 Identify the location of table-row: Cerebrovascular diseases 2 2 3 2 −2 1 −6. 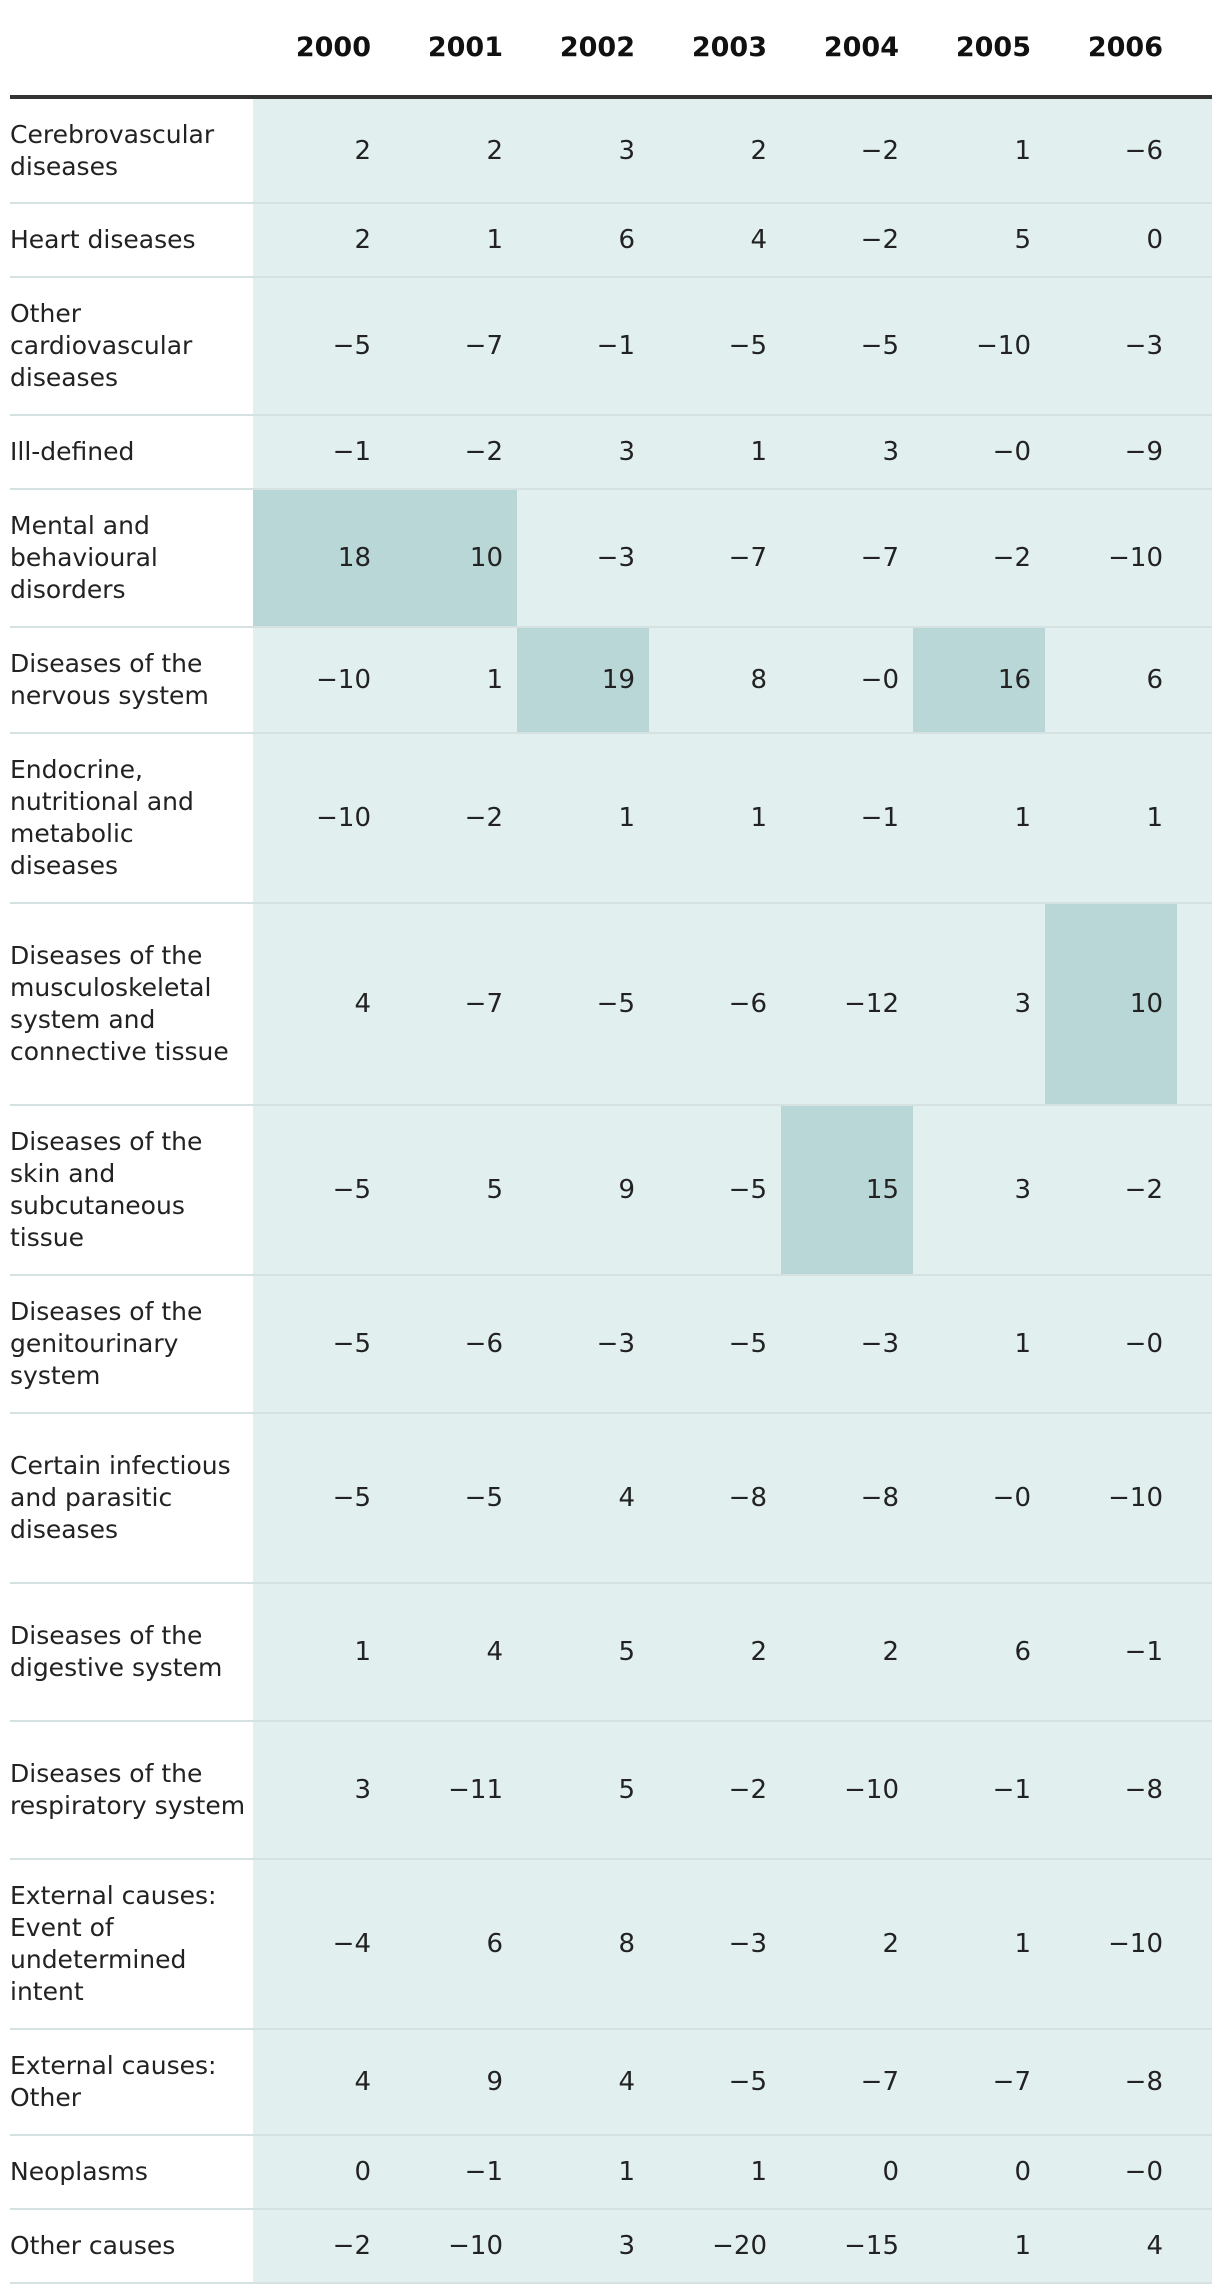
(611, 150).